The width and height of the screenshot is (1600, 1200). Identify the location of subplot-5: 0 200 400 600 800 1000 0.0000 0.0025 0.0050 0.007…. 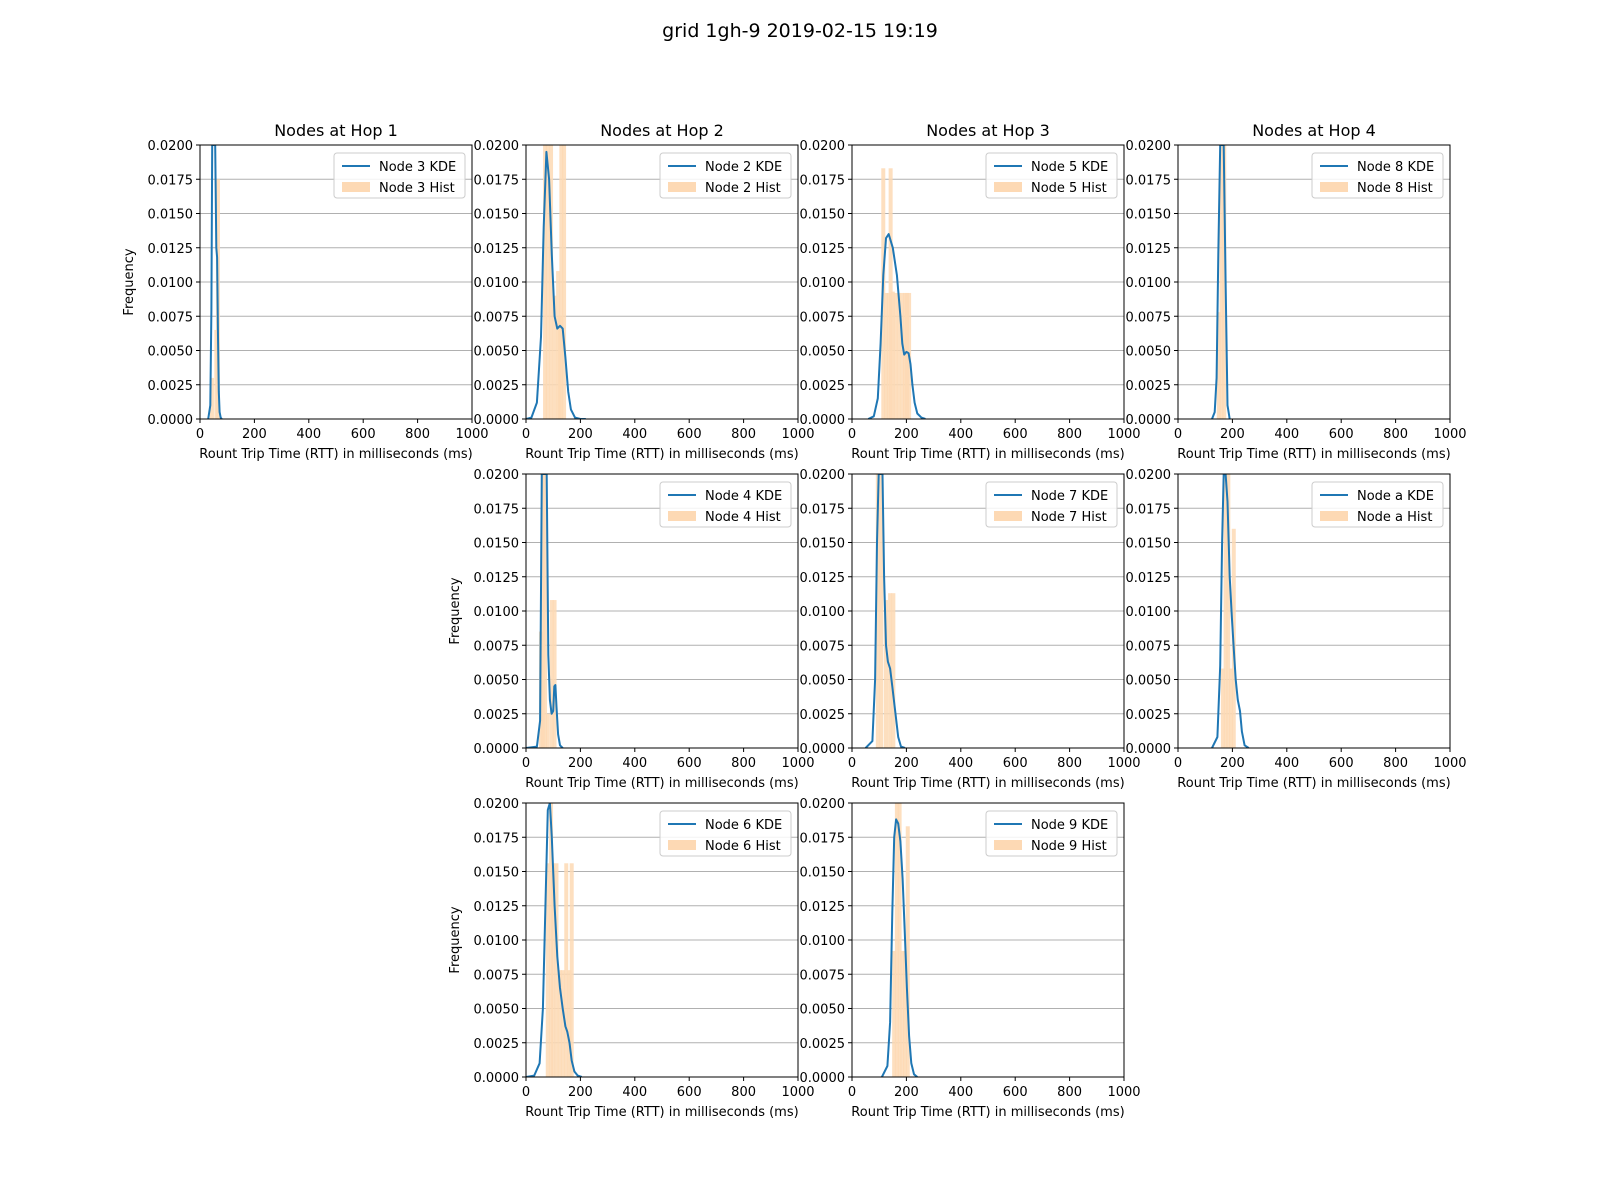
(631, 629).